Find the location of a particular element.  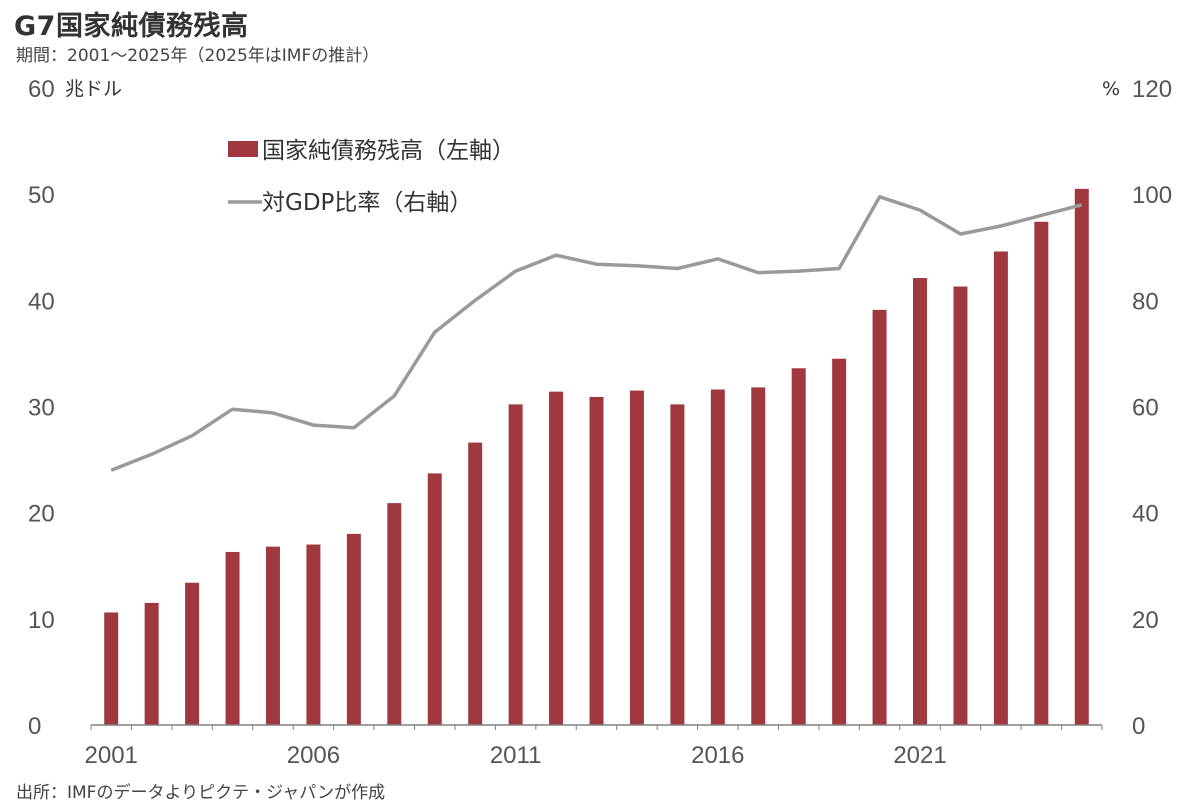

right-axis-unit: % is located at coordinates (1111, 89).